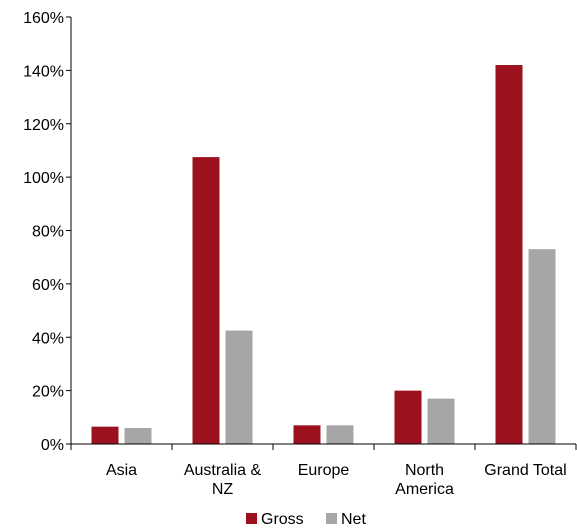 The image size is (577, 531). Describe the element at coordinates (121, 470) in the screenshot. I see `x-tick-label: Asia` at that location.